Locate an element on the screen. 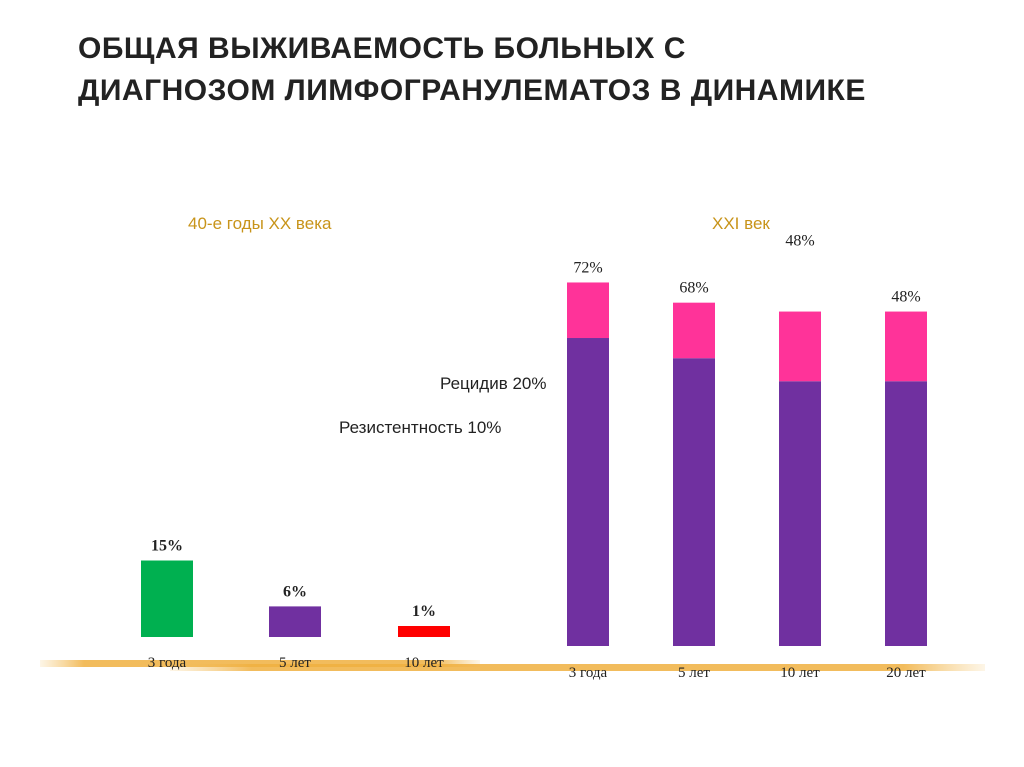 This screenshot has width=1024, height=767. value-label-21c-2: 48% is located at coordinates (799, 241).